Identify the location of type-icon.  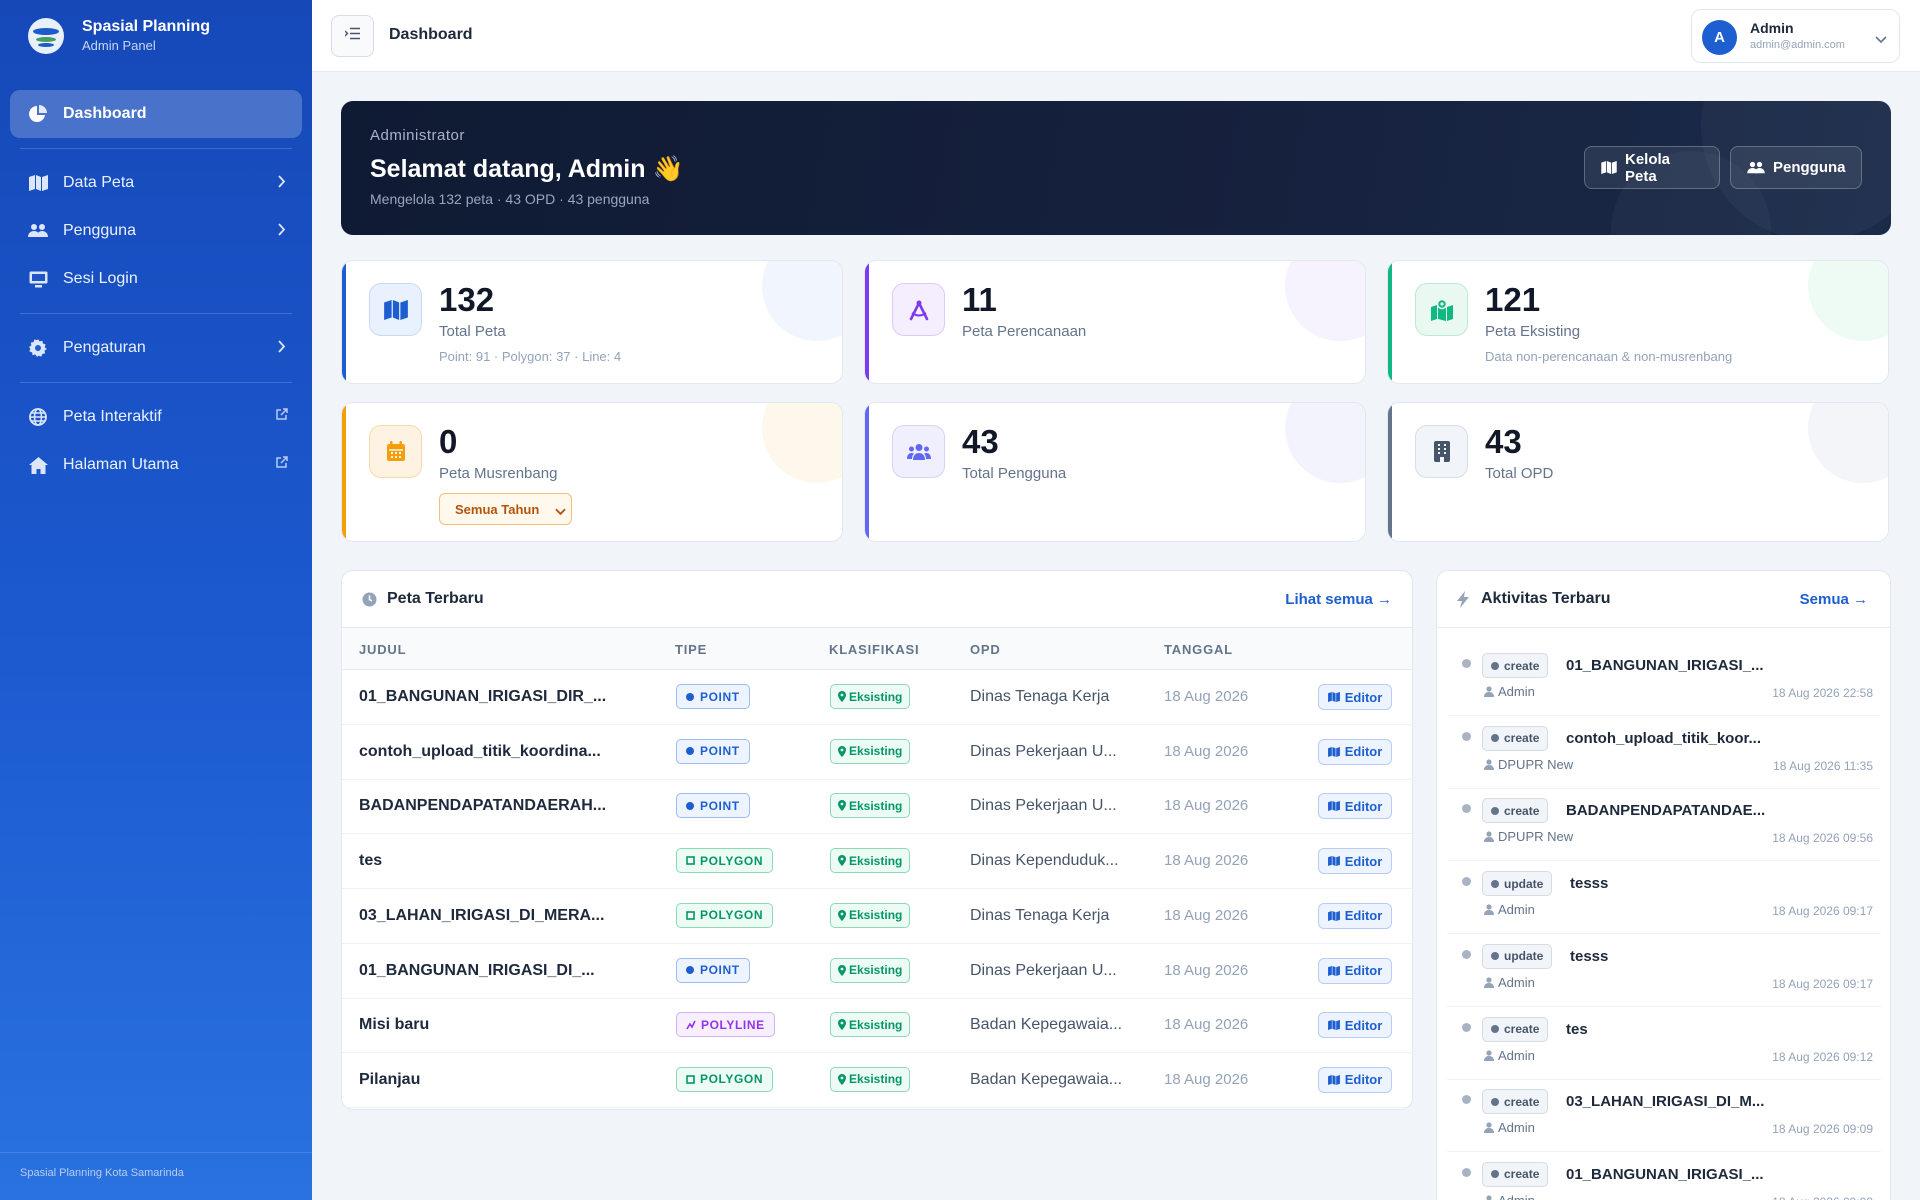
(693, 1025).